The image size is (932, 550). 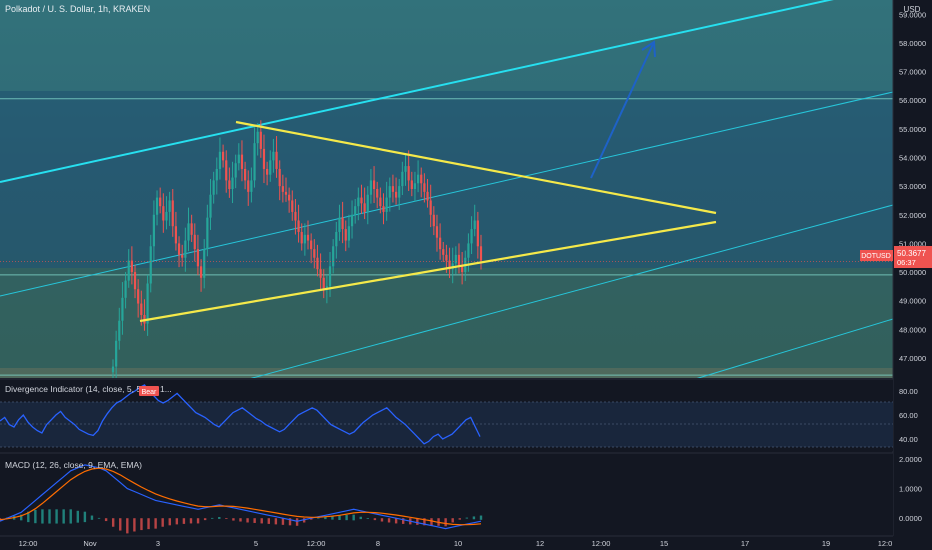 What do you see at coordinates (912, 72) in the screenshot?
I see `price-tick-label: 57.0000` at bounding box center [912, 72].